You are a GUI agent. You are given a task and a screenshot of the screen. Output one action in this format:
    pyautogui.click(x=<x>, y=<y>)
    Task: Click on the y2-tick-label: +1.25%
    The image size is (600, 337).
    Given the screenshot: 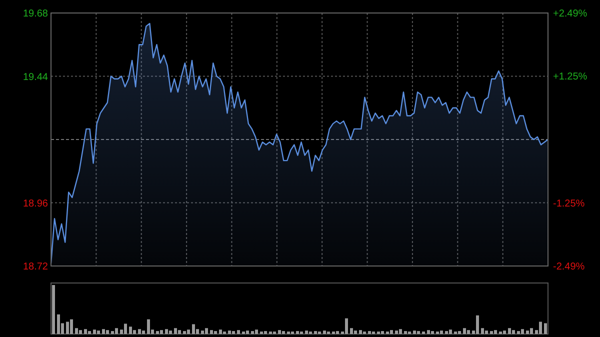 What is the action you would take?
    pyautogui.click(x=570, y=76)
    